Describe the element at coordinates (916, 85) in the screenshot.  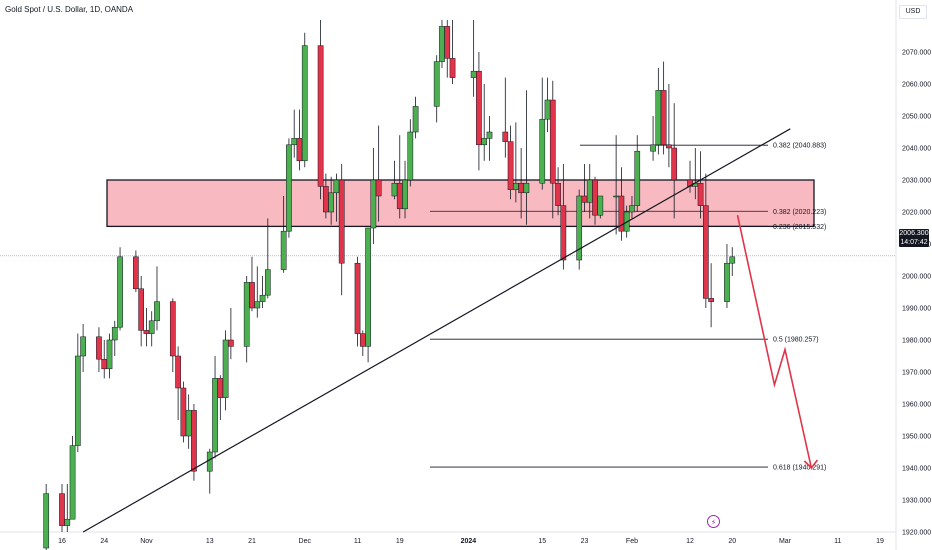
I see `y-tick-label: 2060.000` at that location.